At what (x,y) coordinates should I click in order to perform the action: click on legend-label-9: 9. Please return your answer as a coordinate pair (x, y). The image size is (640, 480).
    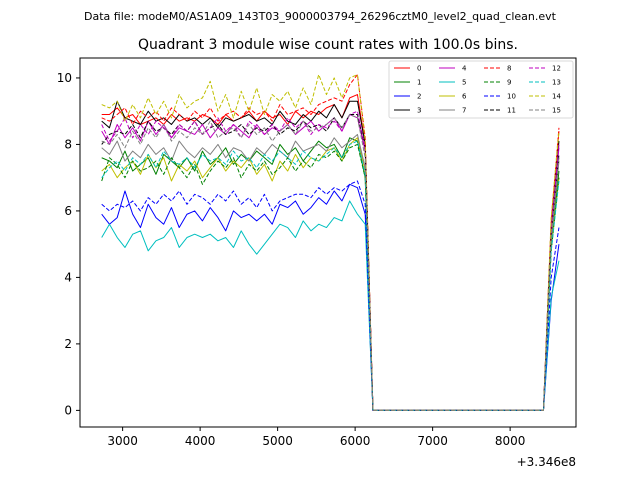
    Looking at the image, I should click on (509, 83).